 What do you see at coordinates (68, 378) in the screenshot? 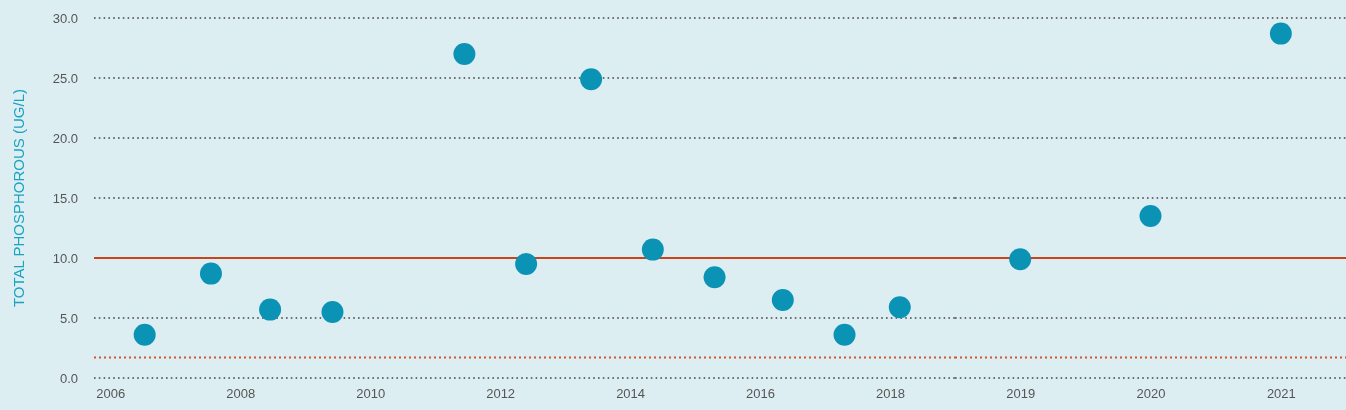
I see `y-tick-label: 0.0` at bounding box center [68, 378].